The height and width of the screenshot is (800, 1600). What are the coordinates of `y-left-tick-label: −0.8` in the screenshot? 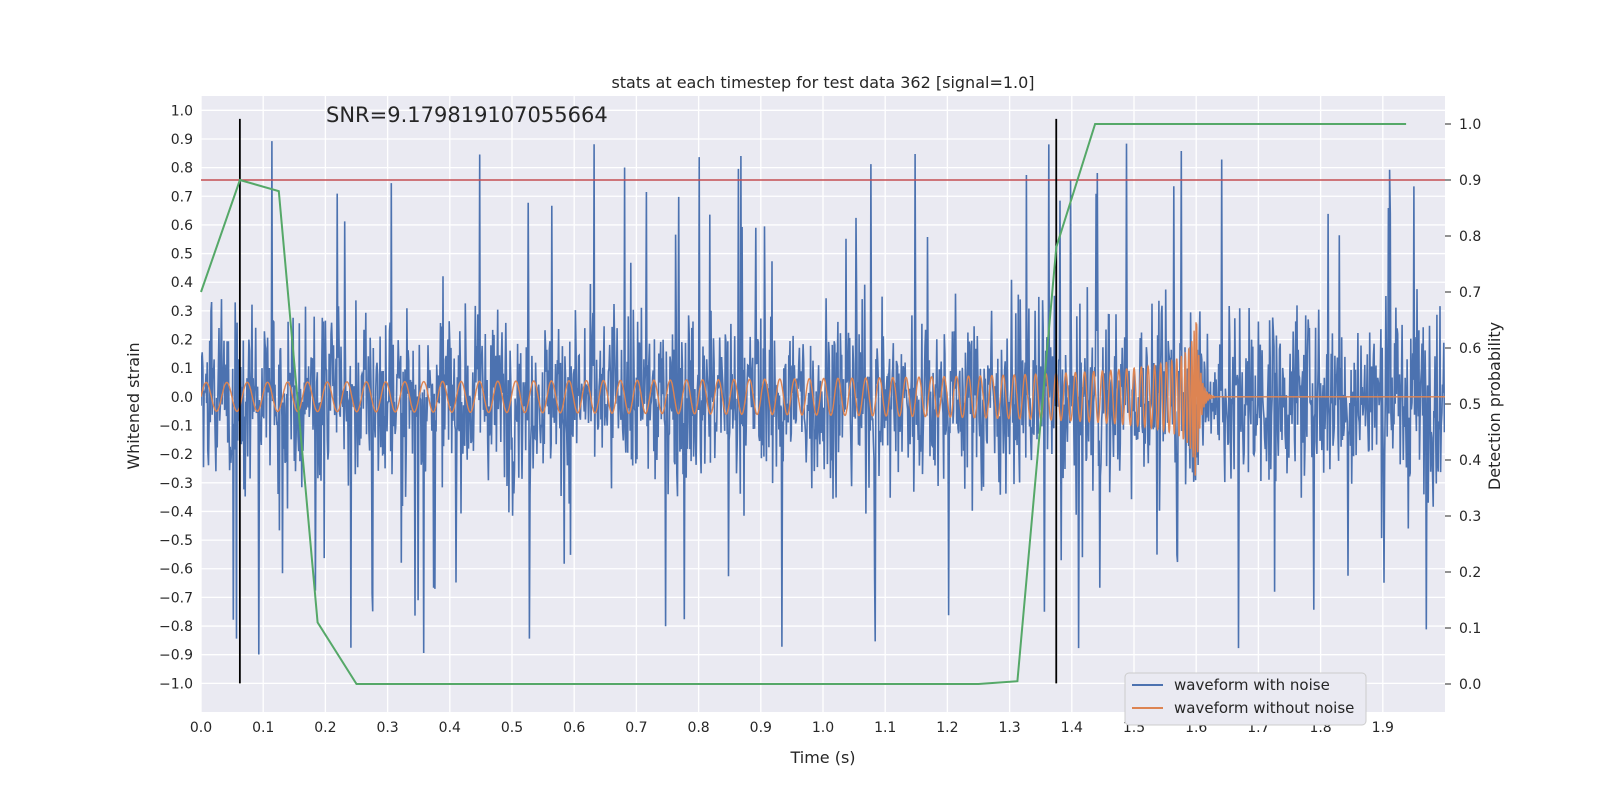 It's located at (176, 627).